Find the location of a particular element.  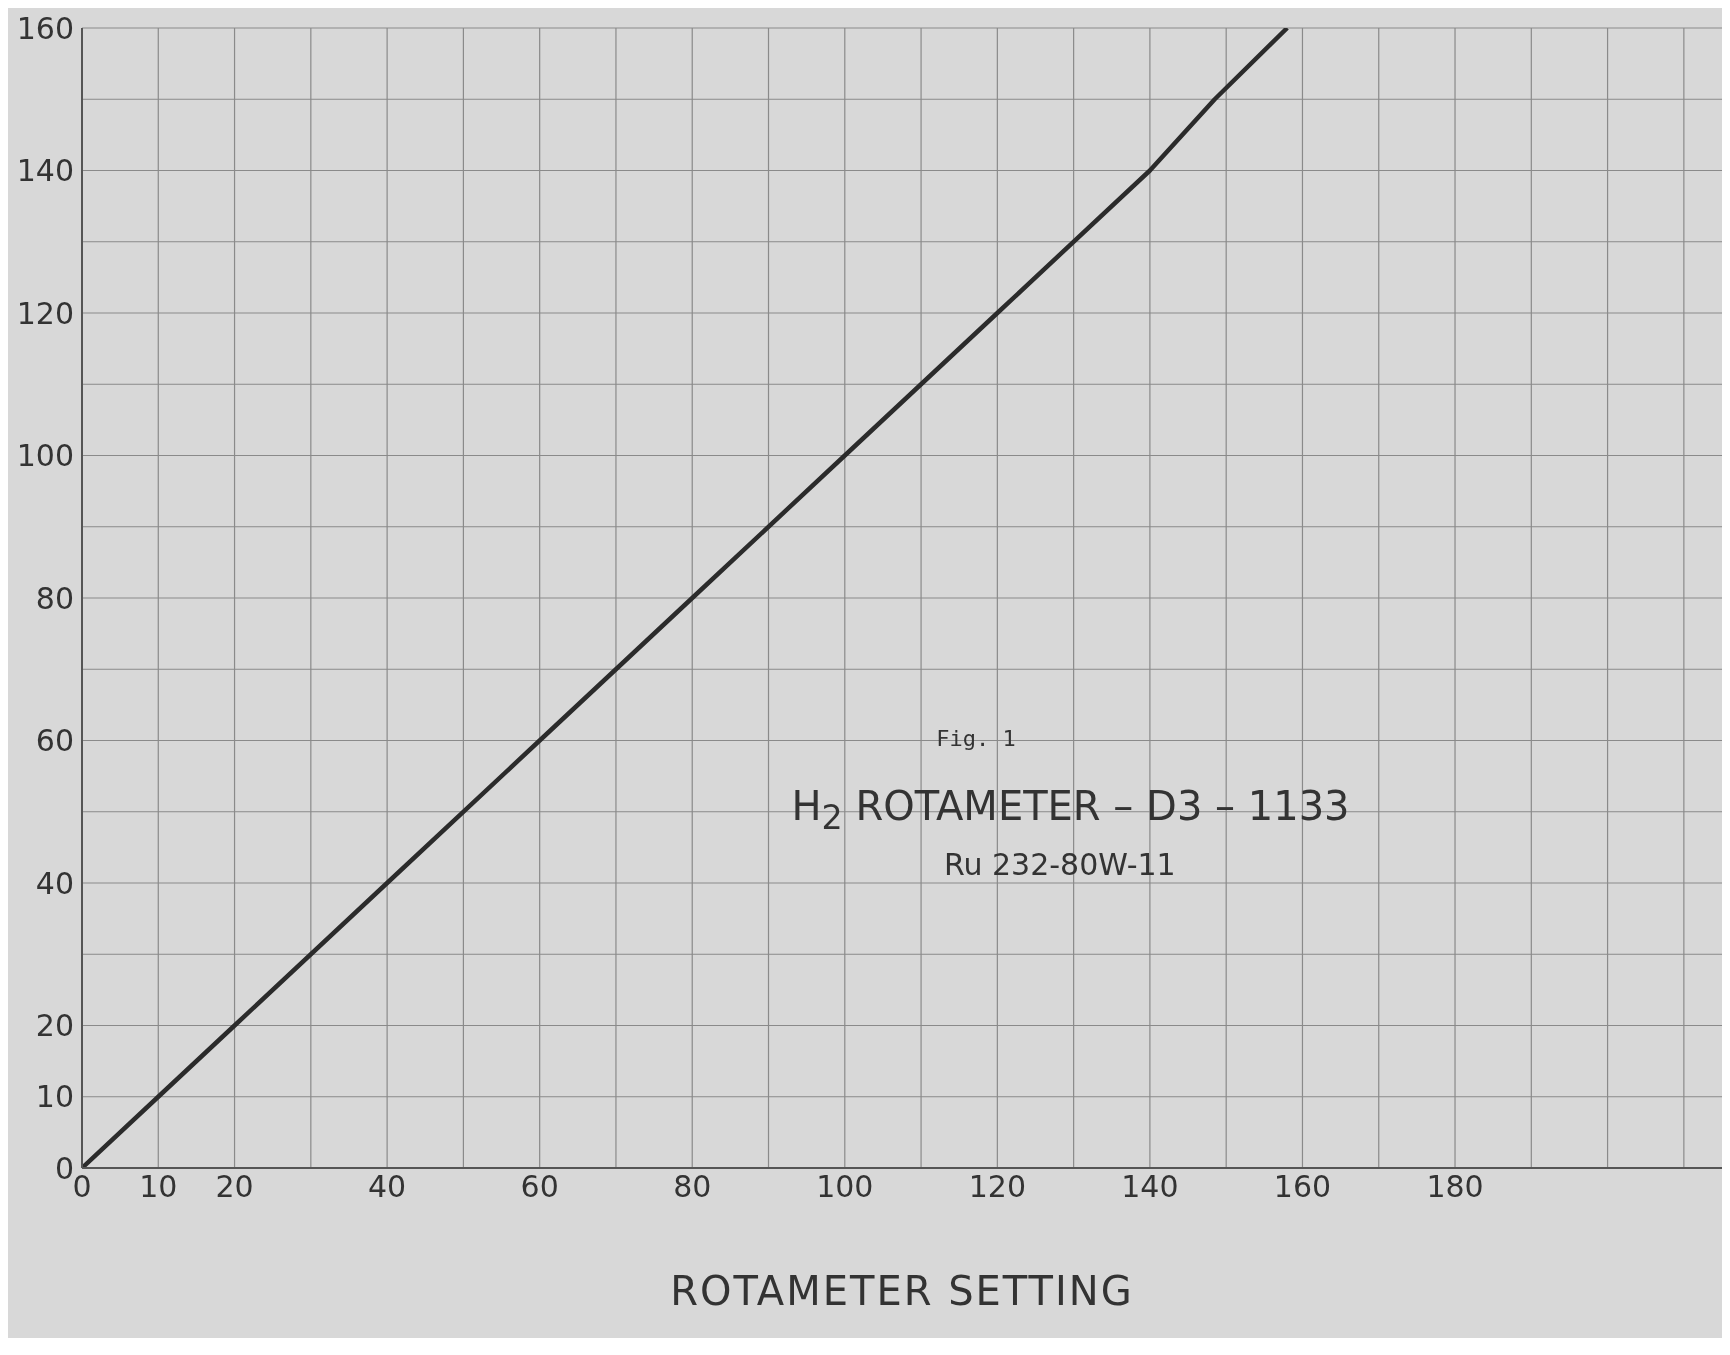

x-tick-label: 140 is located at coordinates (1150, 1187).